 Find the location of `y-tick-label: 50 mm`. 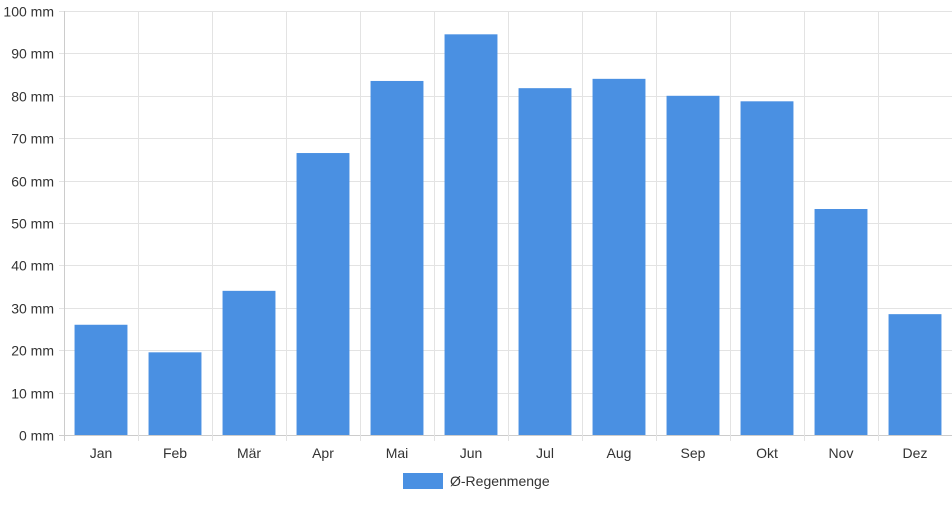

y-tick-label: 50 mm is located at coordinates (32, 224).